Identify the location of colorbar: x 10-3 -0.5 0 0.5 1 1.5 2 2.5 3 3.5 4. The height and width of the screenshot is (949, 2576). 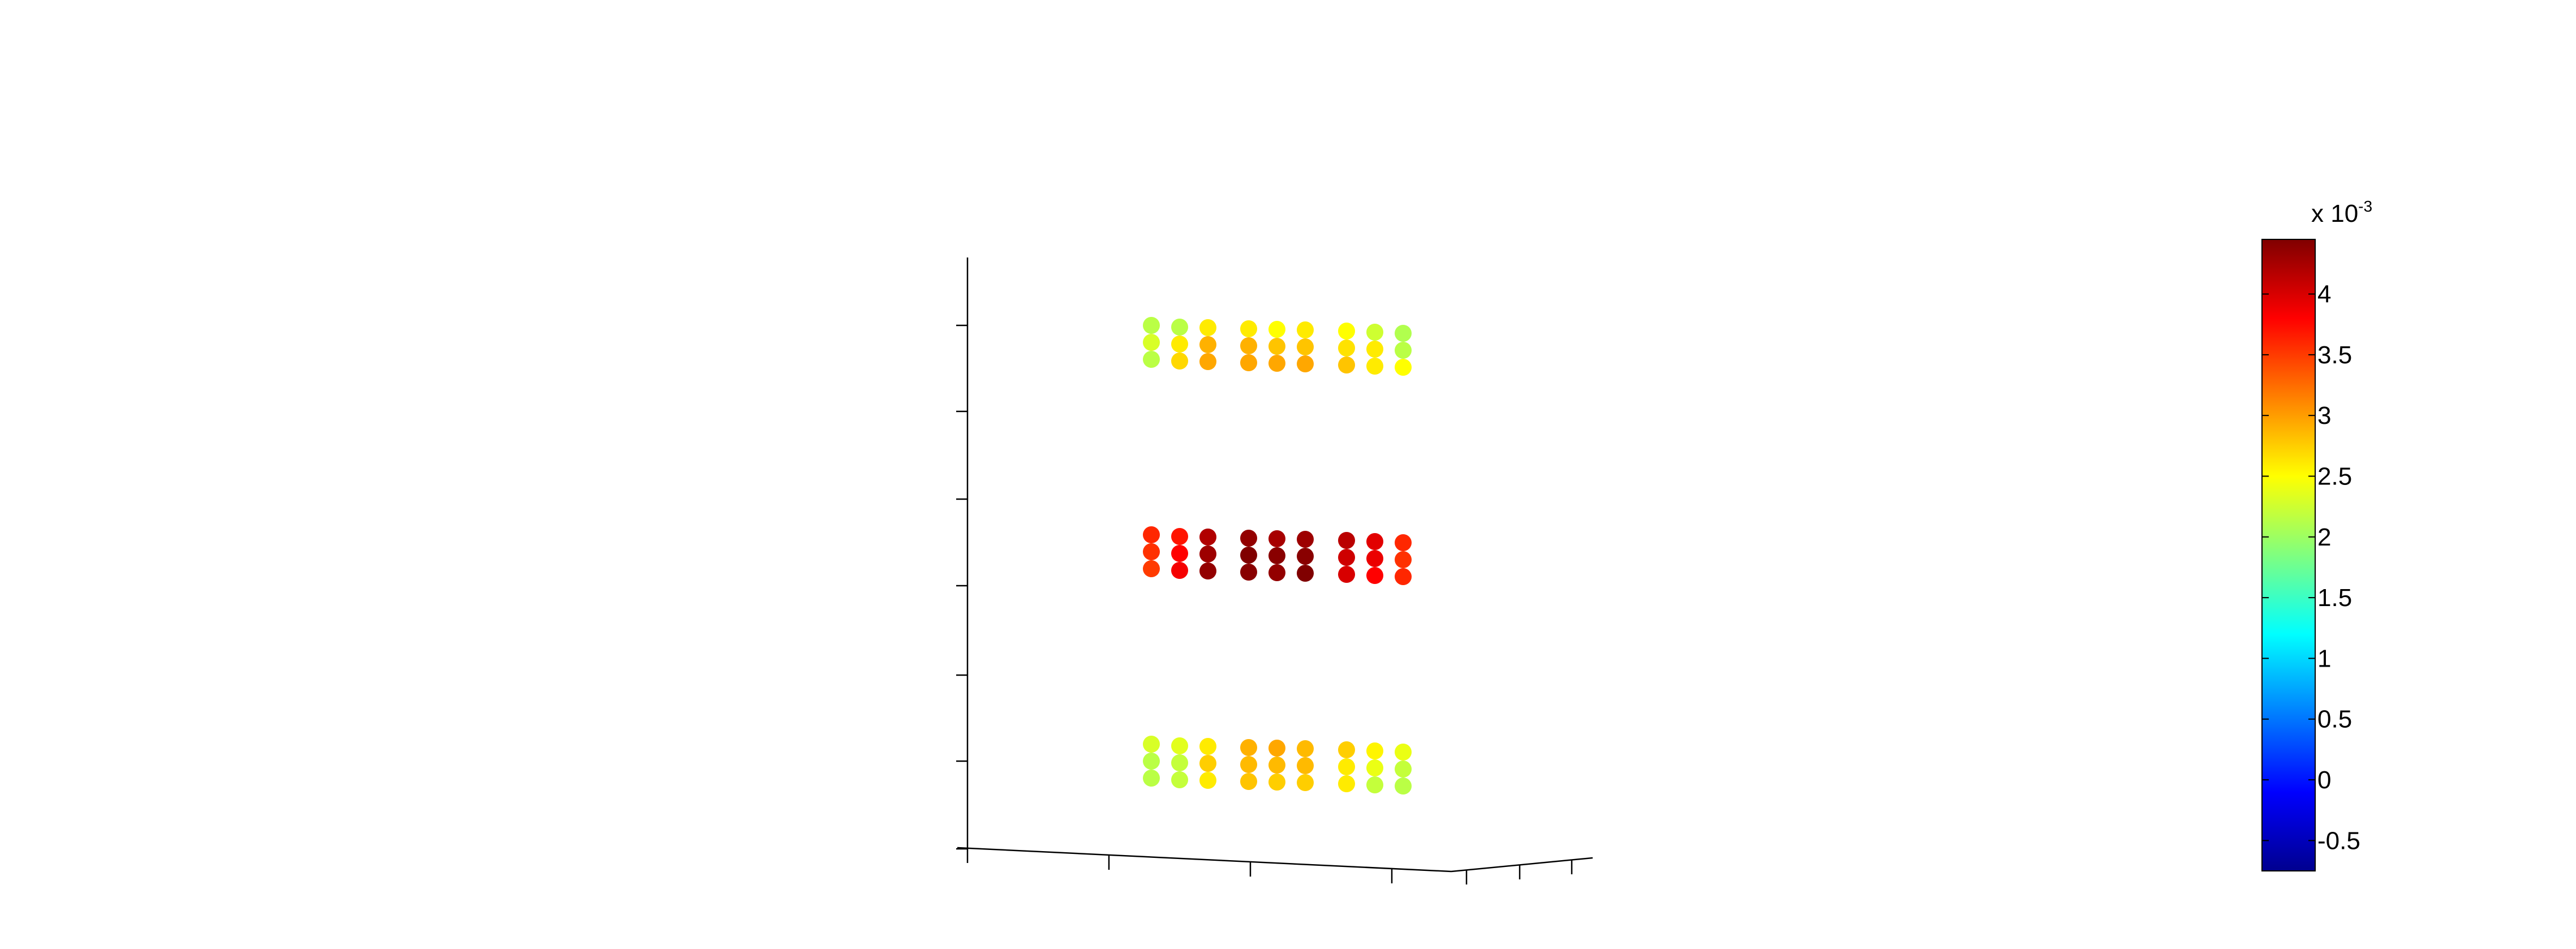
(2317, 534).